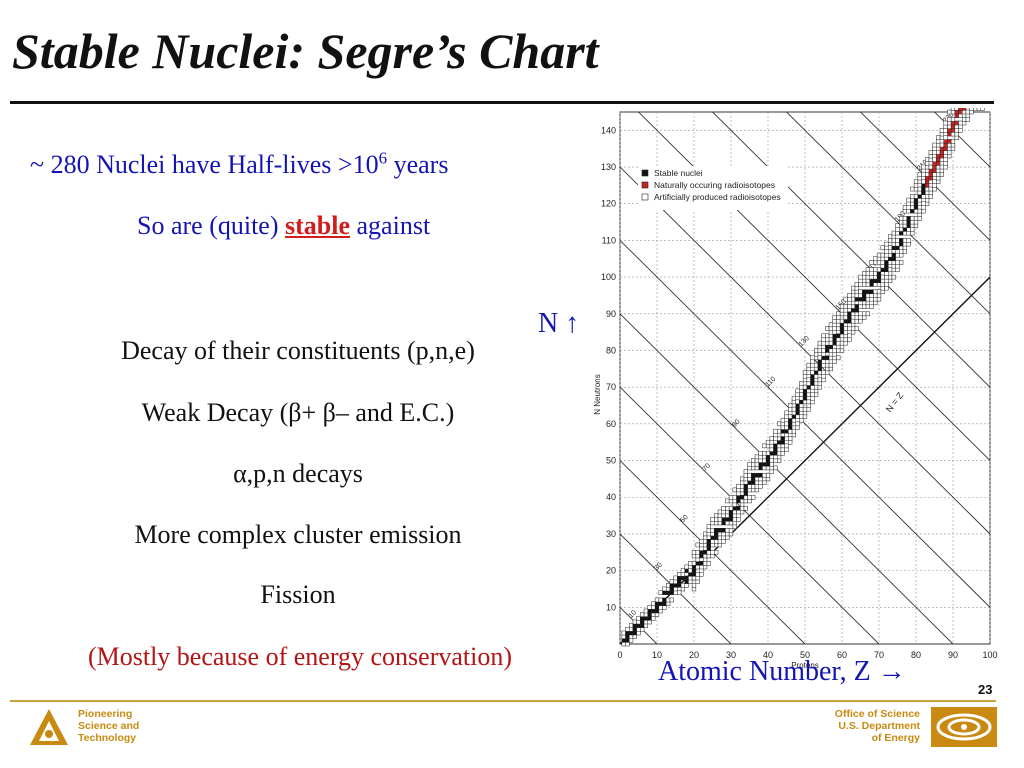  What do you see at coordinates (611, 497) in the screenshot?
I see `y-tick-label: 40` at bounding box center [611, 497].